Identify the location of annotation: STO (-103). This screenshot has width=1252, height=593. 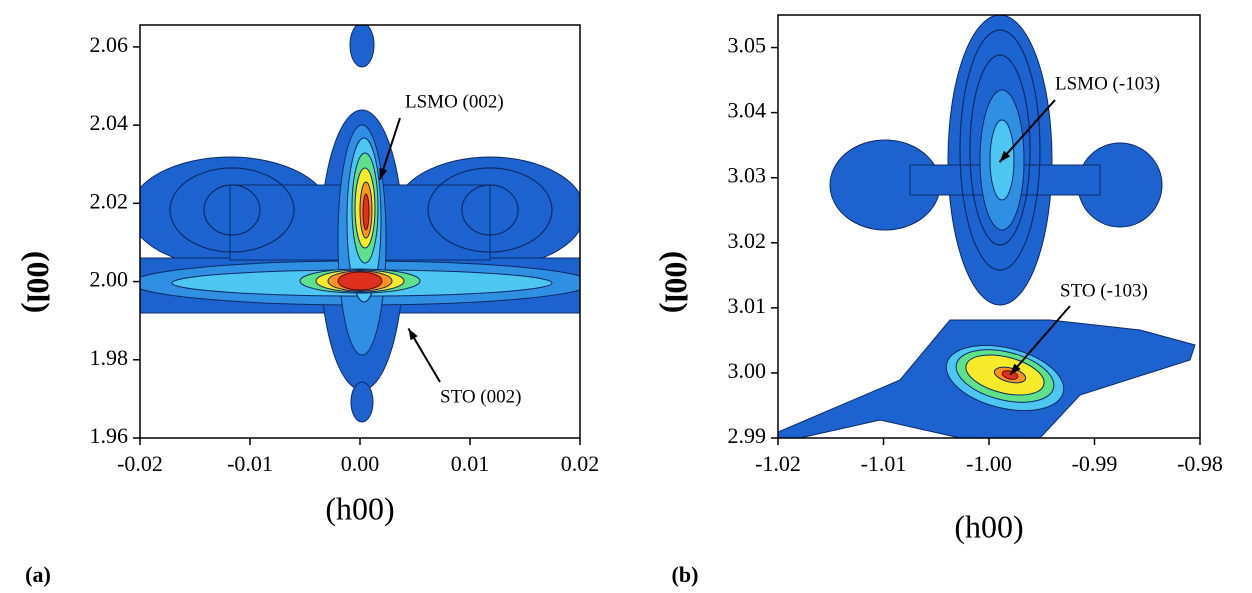
(1104, 290).